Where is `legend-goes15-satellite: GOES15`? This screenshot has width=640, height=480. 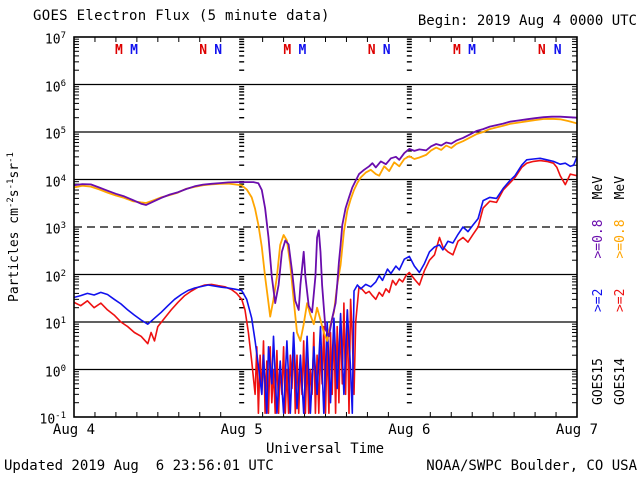
legend-goes15-satellite: GOES15 is located at coordinates (598, 381).